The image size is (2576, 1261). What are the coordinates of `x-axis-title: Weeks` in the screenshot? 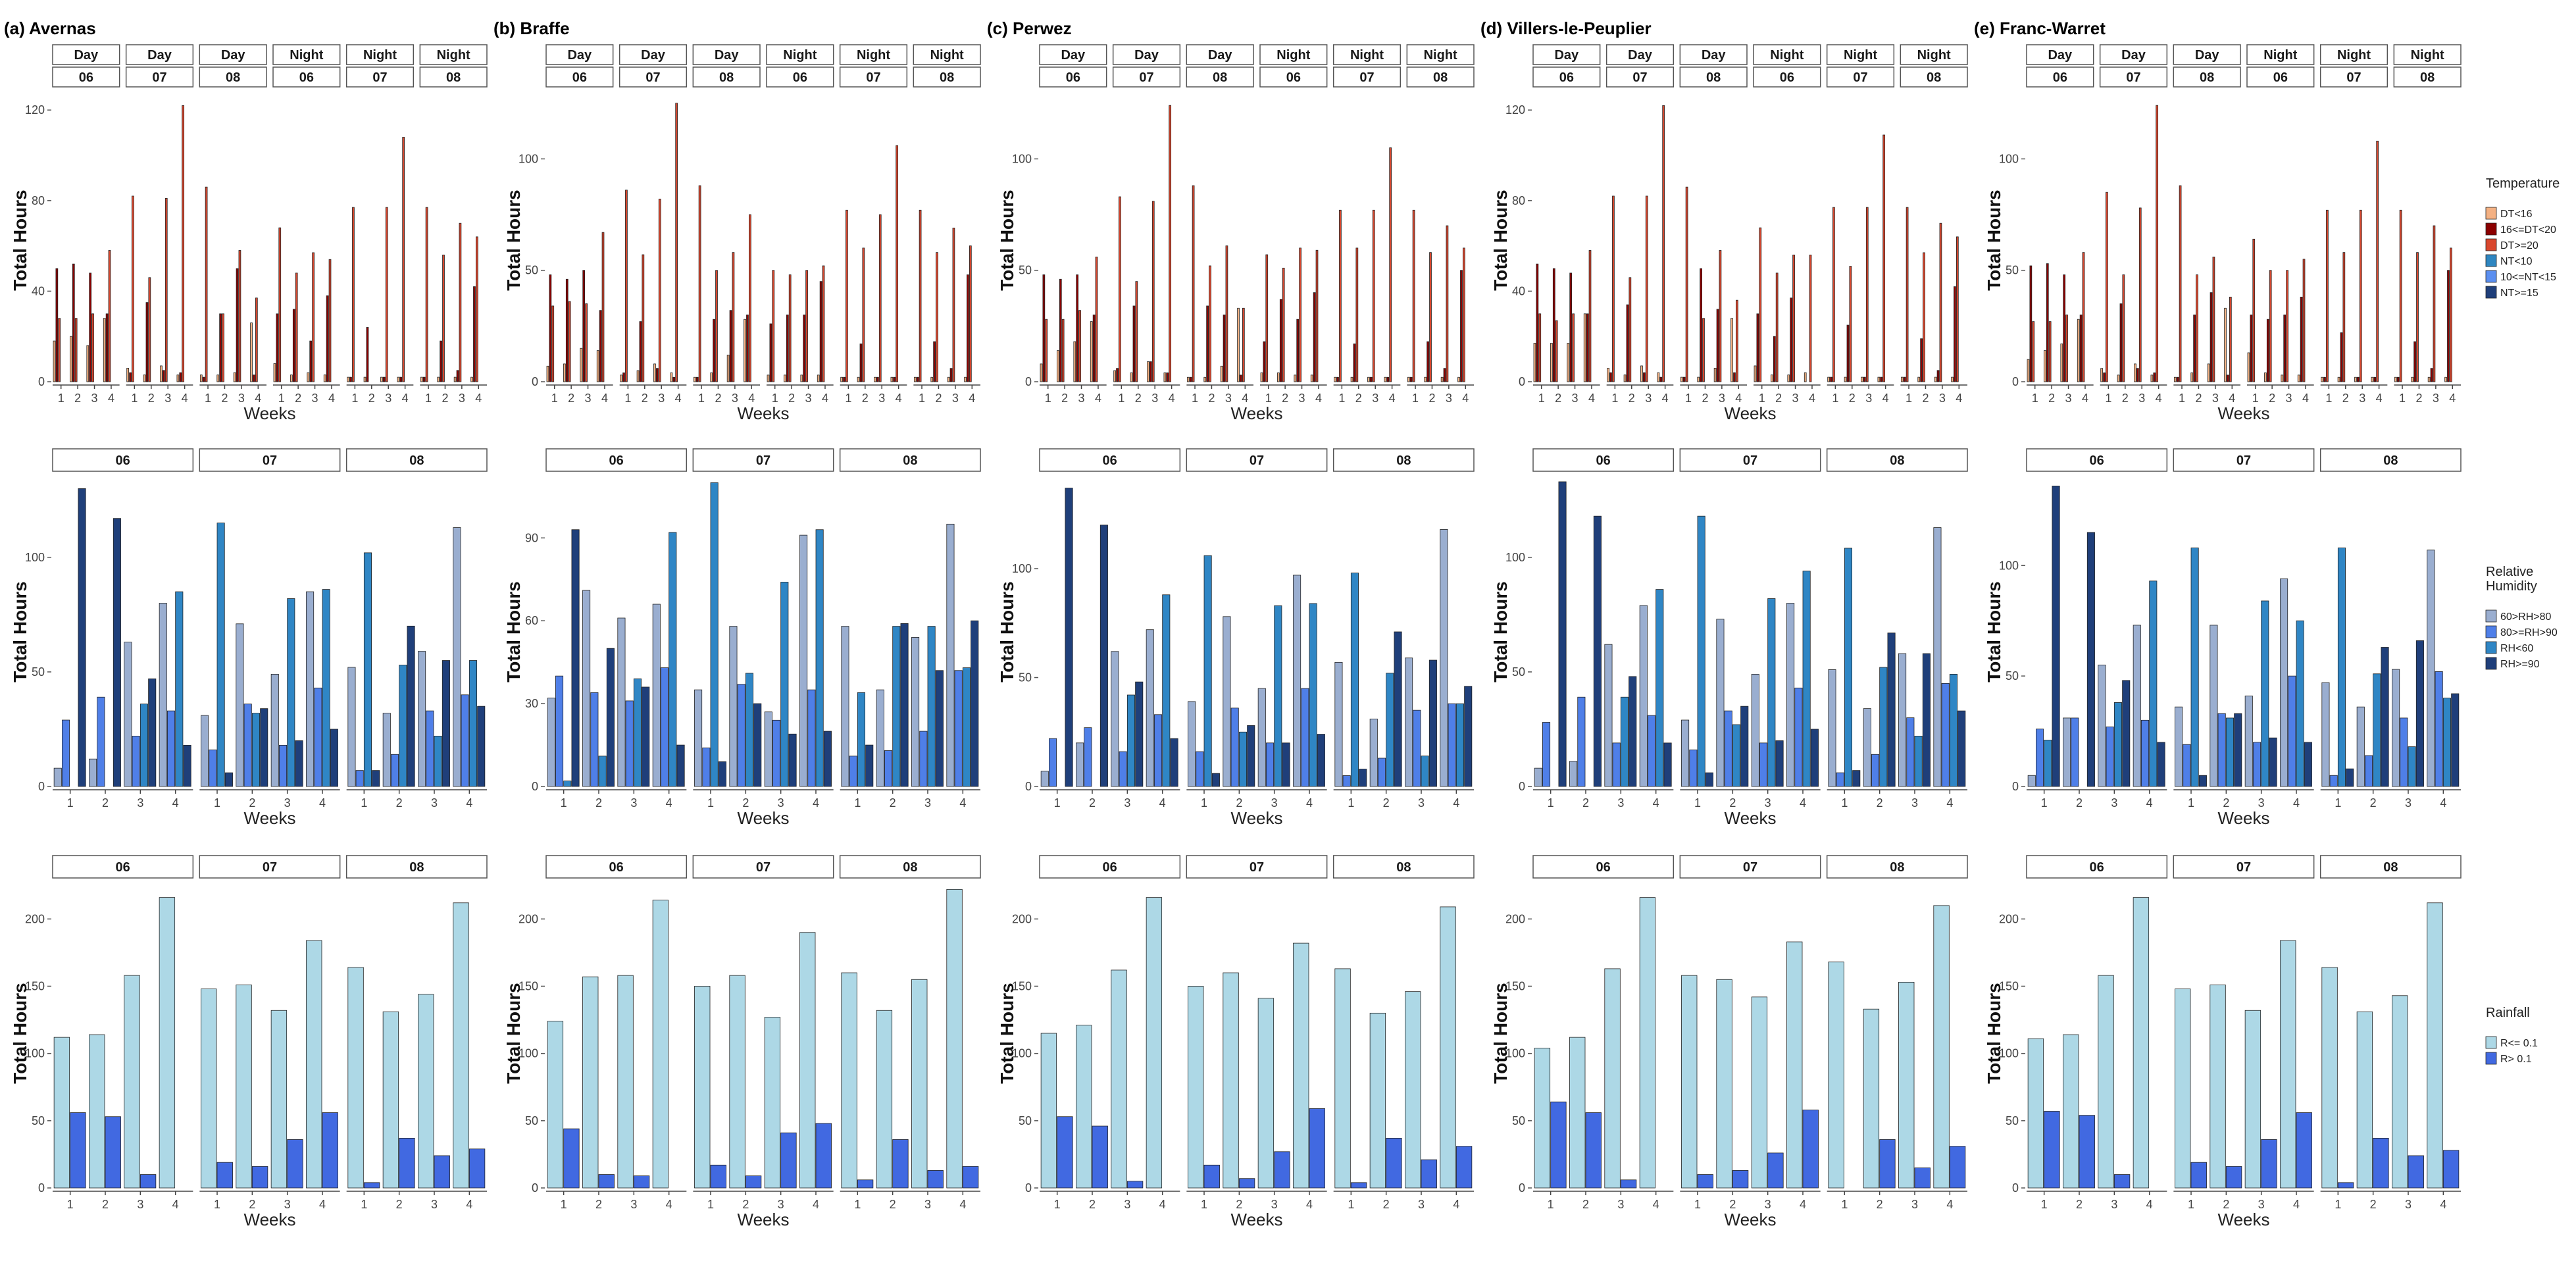 It's located at (270, 413).